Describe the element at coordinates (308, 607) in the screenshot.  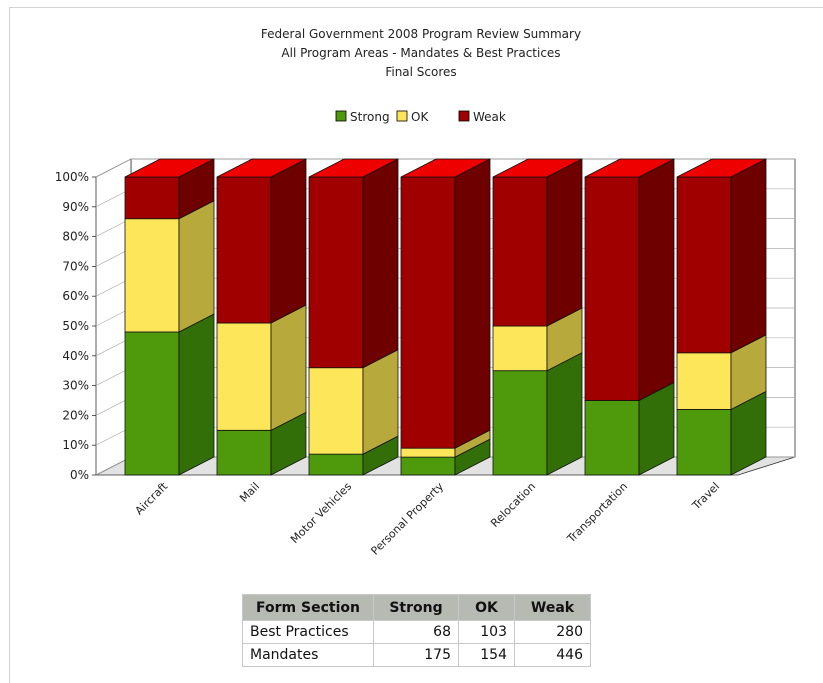
I see `header-form-section: Form Section` at that location.